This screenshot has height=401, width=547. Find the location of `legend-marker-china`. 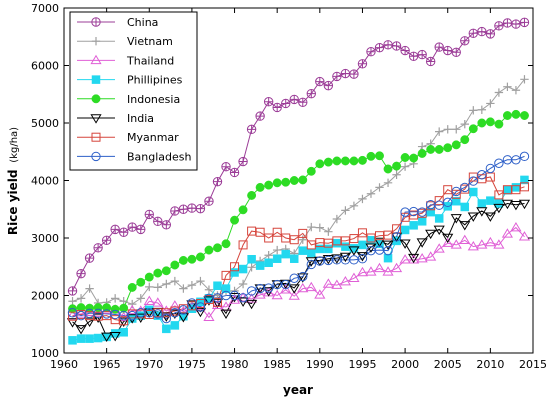

legend-marker-china is located at coordinates (96, 22).